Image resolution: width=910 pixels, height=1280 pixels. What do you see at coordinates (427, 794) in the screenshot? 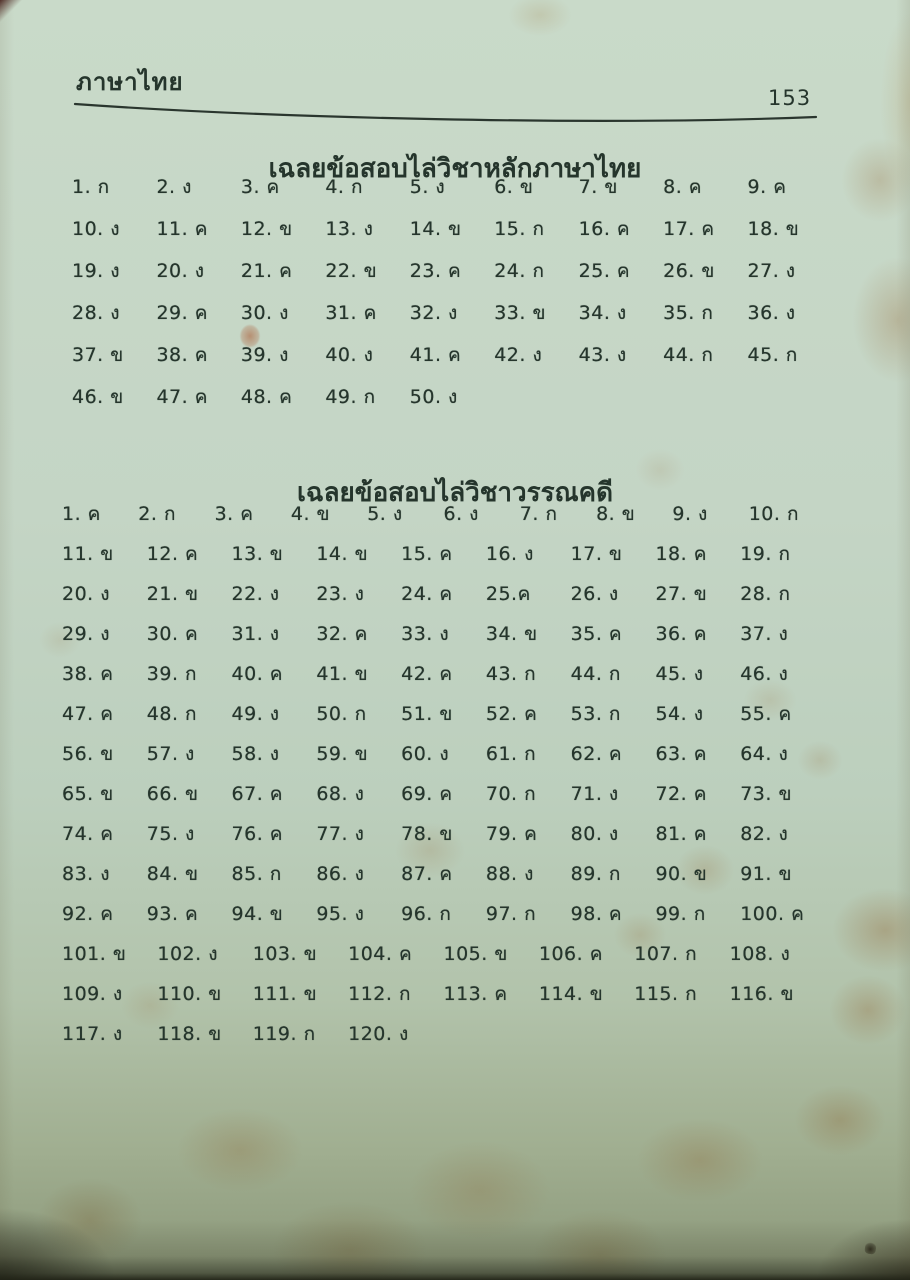
I see `answer-item: 69. ค` at bounding box center [427, 794].